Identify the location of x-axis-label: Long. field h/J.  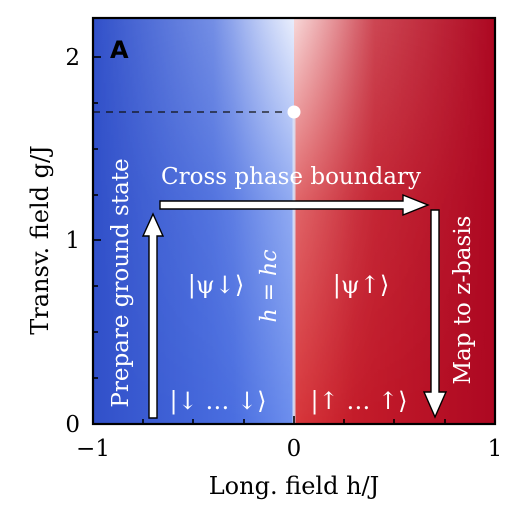
(294, 486).